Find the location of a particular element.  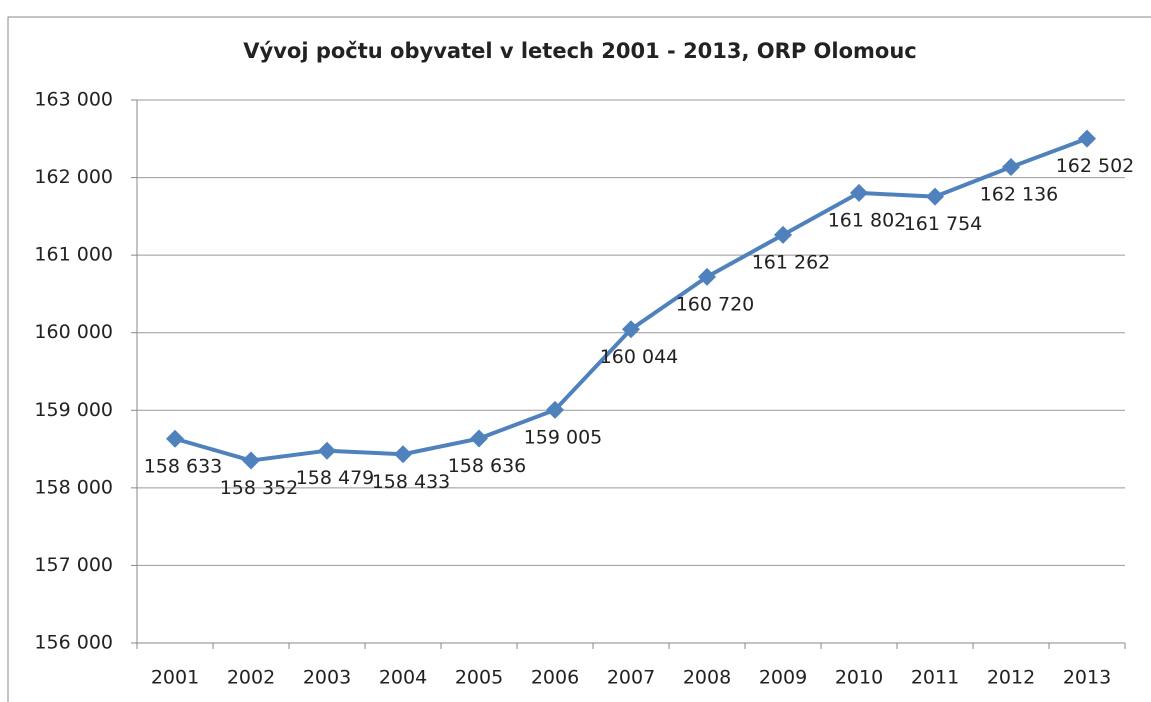

y-tick-label: 157 000 is located at coordinates (73, 565).